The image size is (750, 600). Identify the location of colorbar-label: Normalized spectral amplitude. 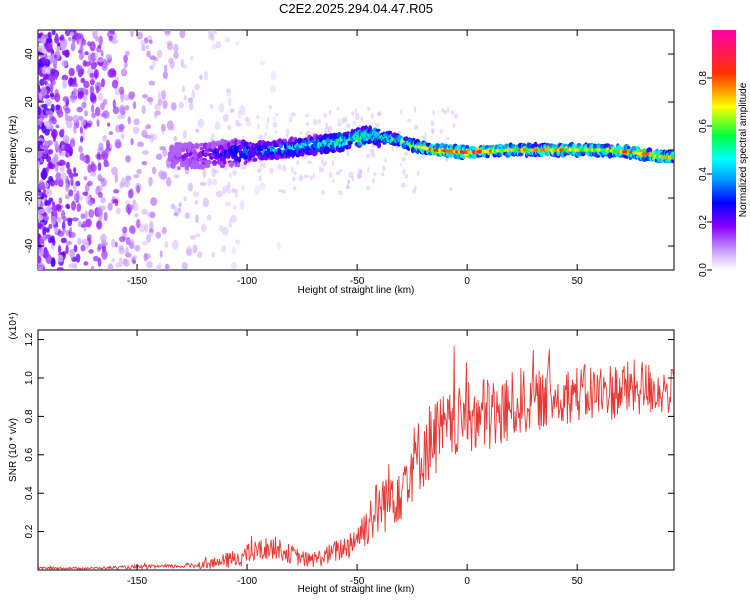
(743, 149).